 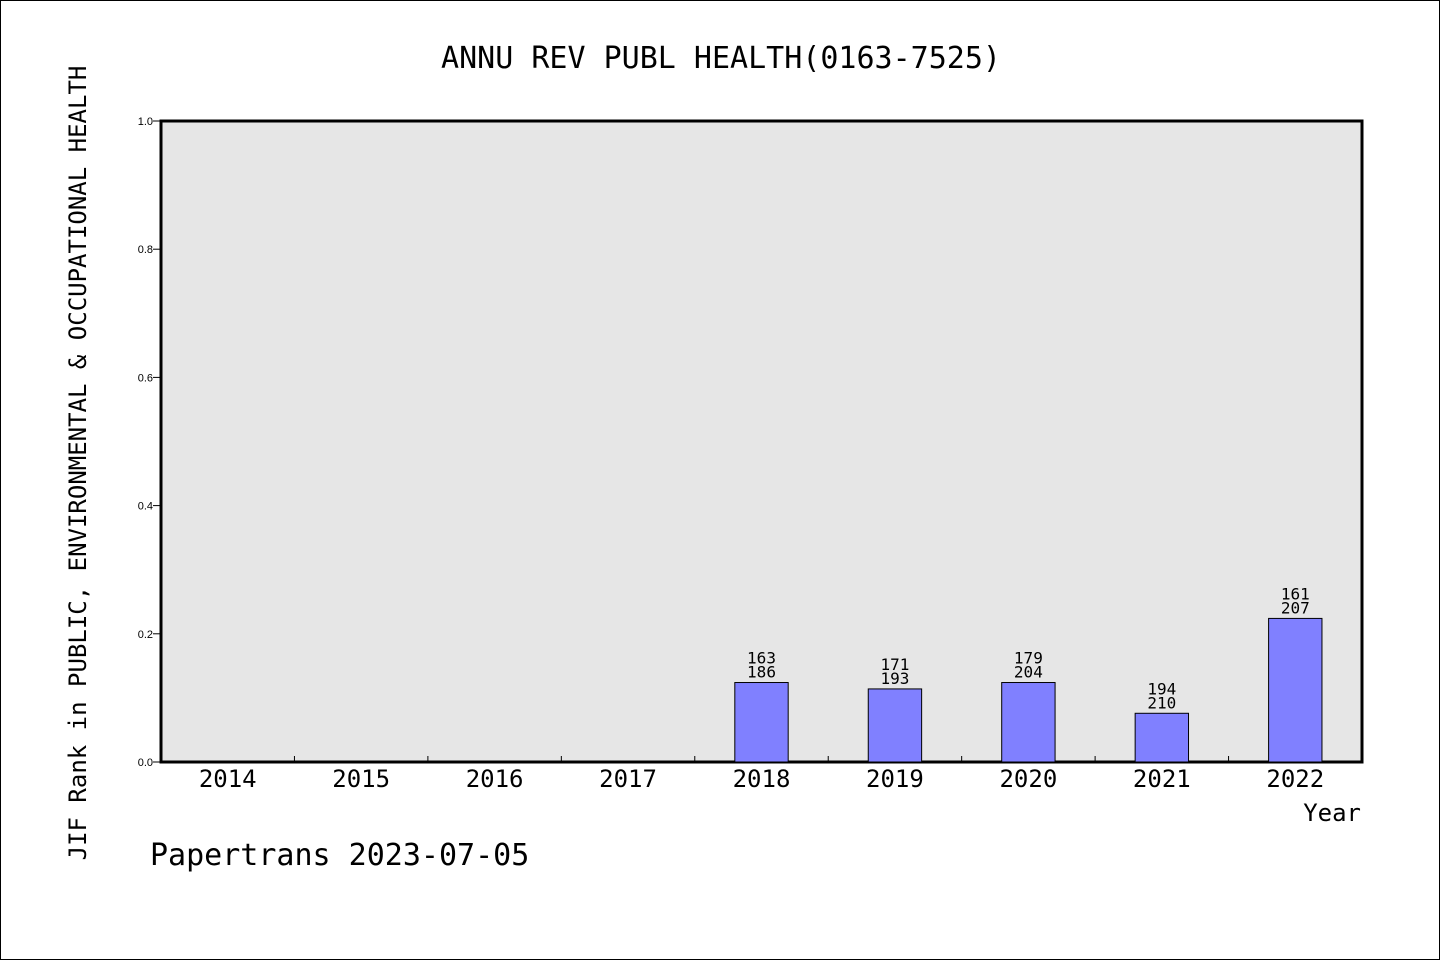 What do you see at coordinates (149, 442) in the screenshot?
I see `y-axis: 0.0 0.2 0.4 0.6 0.8 1.0` at bounding box center [149, 442].